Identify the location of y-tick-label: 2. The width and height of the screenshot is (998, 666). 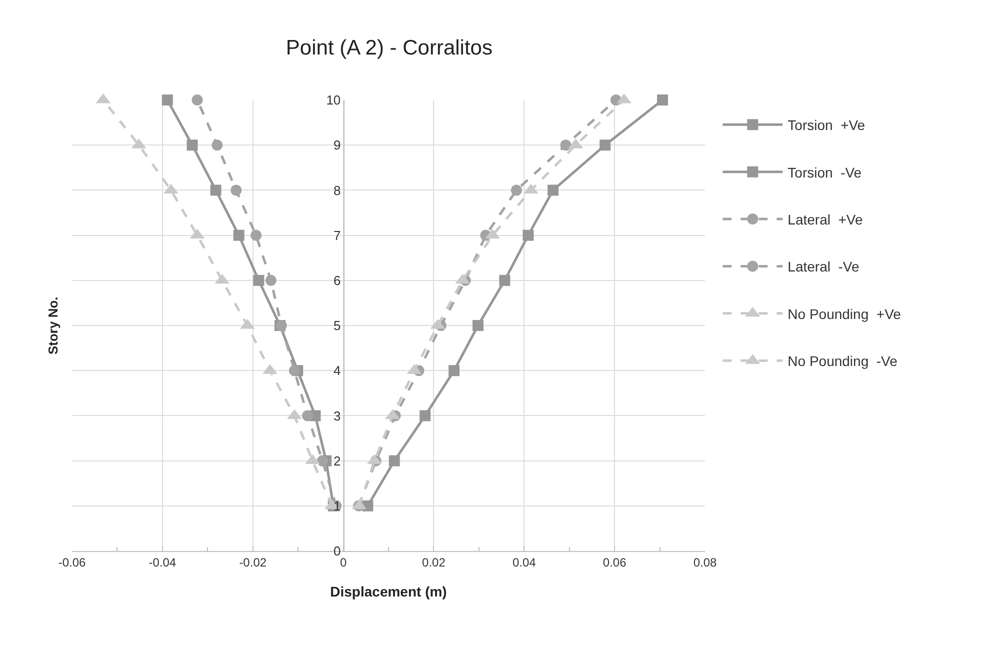
(337, 460).